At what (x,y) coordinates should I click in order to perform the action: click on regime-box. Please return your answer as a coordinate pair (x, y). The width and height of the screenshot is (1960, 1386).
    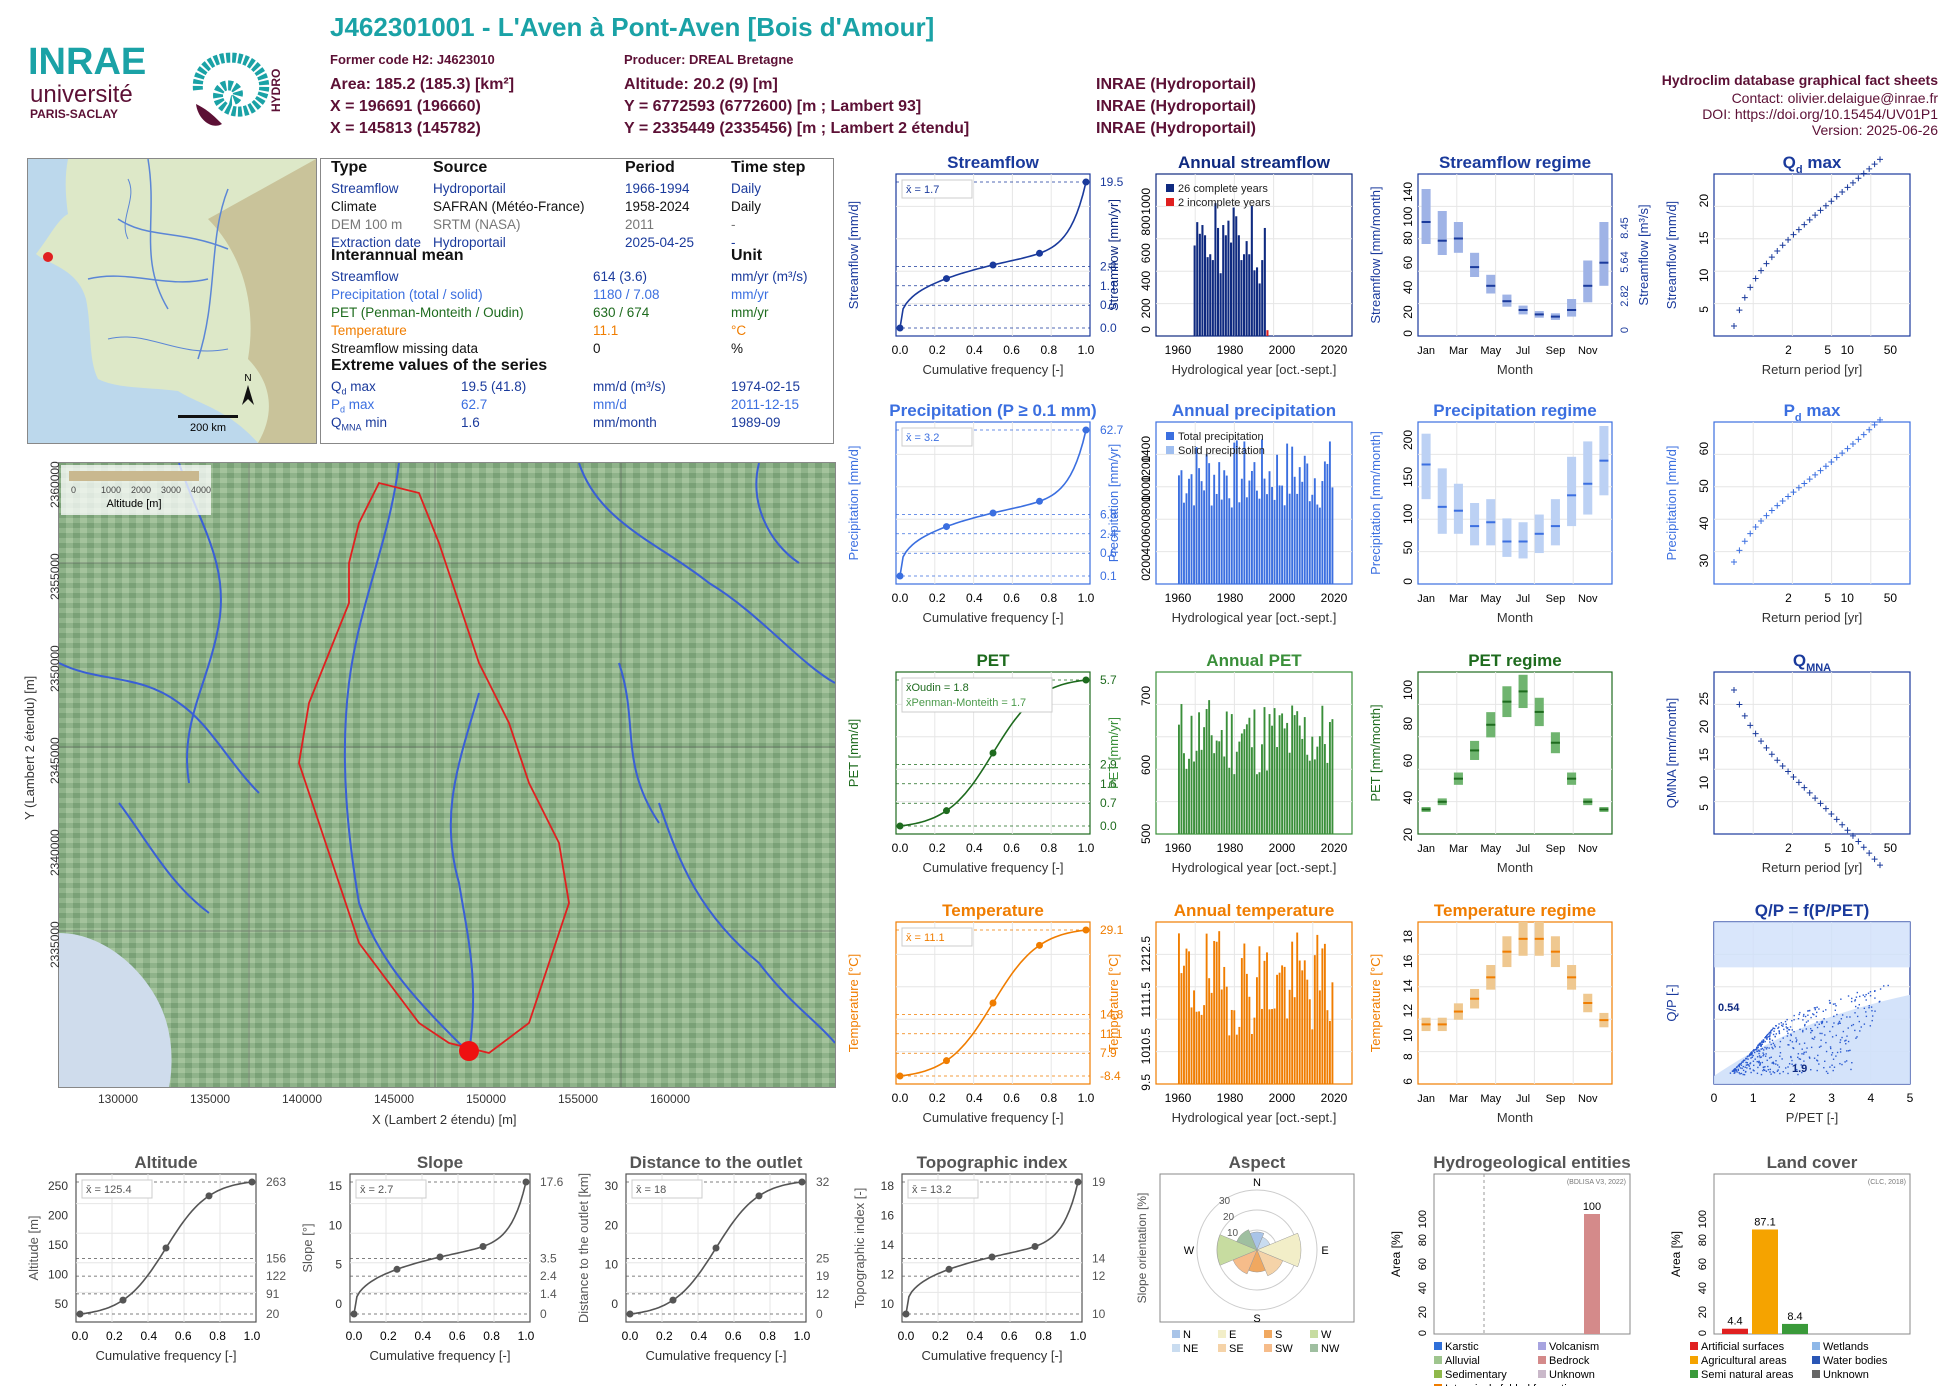
    Looking at the image, I should click on (1604, 254).